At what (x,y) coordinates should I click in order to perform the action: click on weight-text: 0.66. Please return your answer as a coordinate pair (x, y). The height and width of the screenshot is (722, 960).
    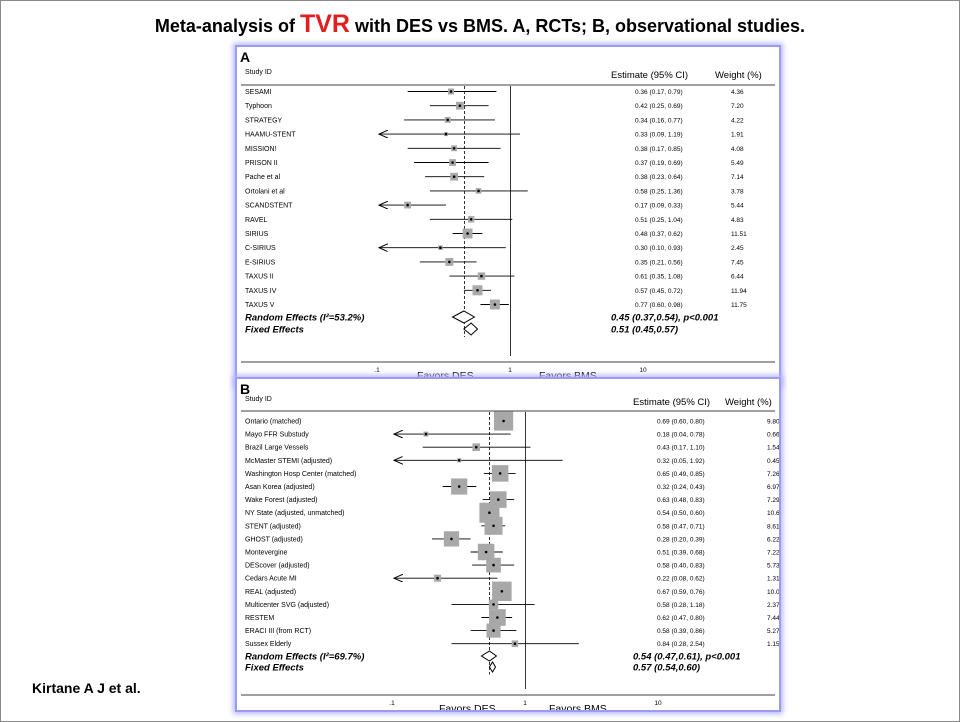
    Looking at the image, I should click on (773, 435).